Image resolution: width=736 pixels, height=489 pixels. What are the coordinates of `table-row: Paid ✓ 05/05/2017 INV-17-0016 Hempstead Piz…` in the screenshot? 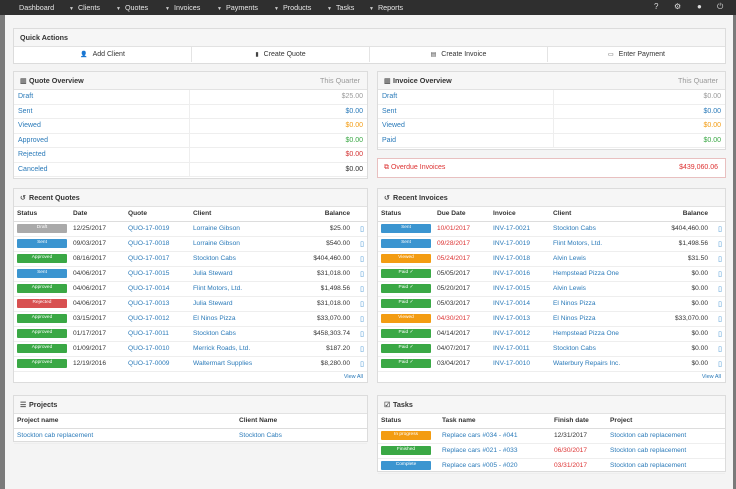 It's located at (551, 274).